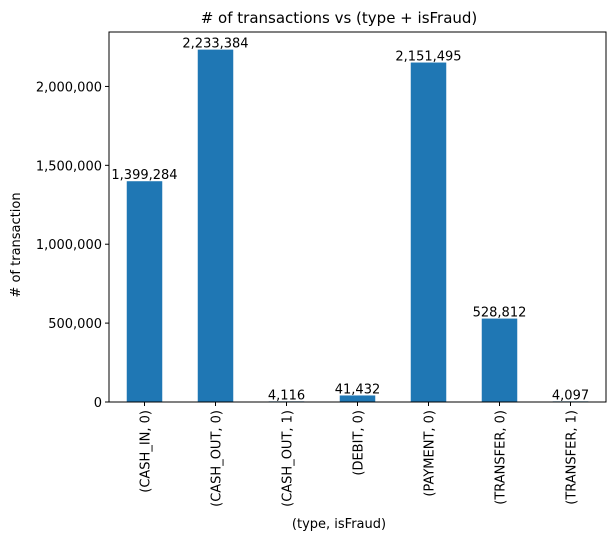 The image size is (615, 544). I want to click on bar-value-label: 528,812, so click(500, 313).